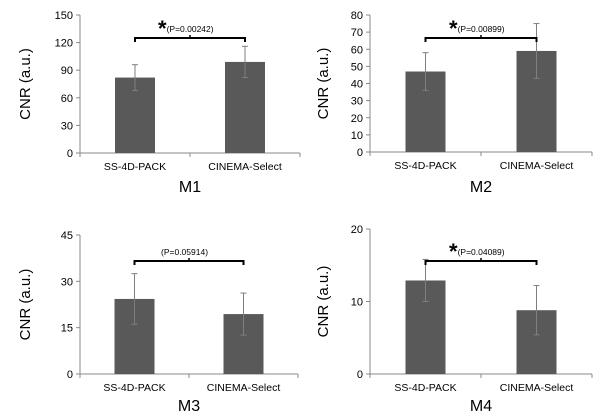  Describe the element at coordinates (190, 187) in the screenshot. I see `panel-title: M1` at that location.